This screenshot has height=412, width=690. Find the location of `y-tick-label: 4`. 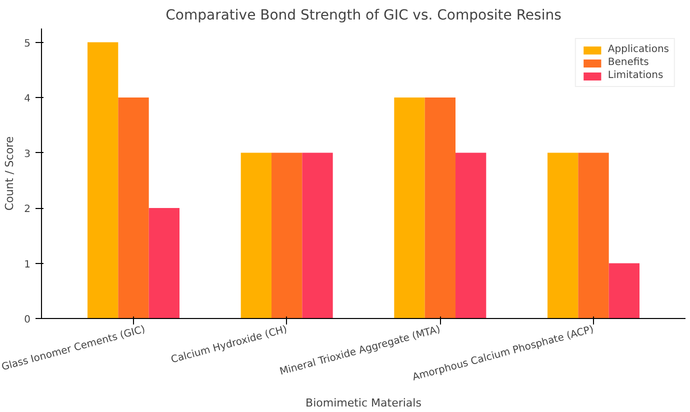

y-tick-label: 4 is located at coordinates (27, 99).